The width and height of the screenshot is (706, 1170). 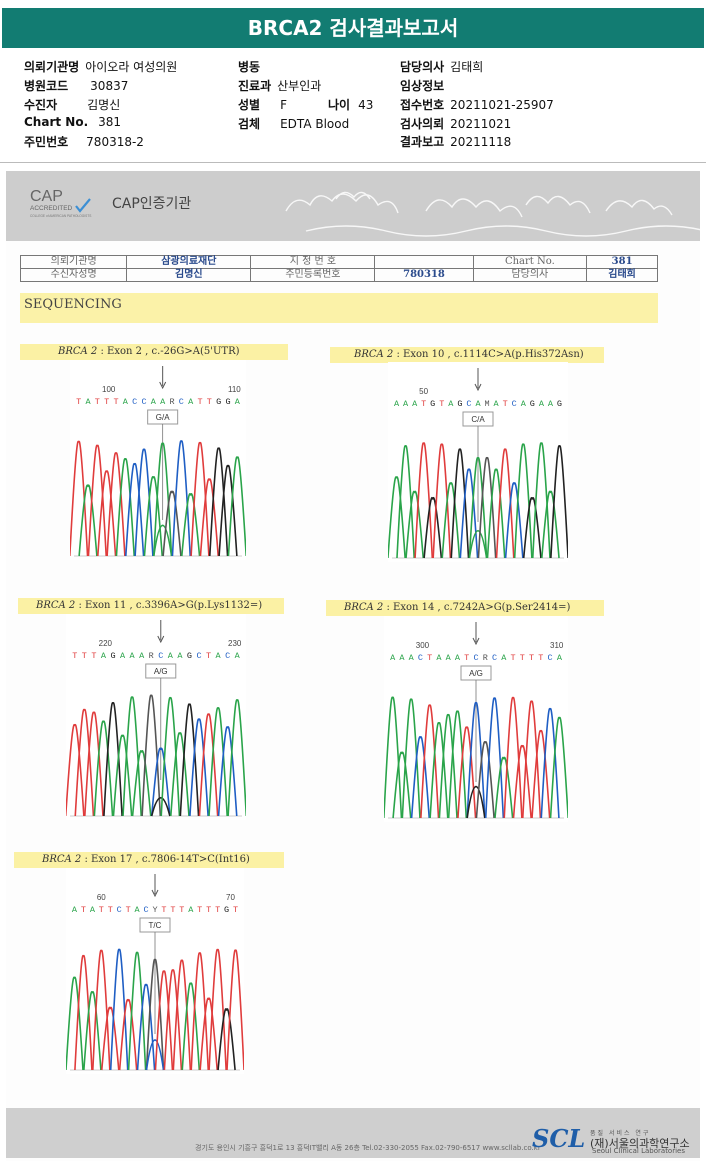 I want to click on variant-desc: : Exon 17 , c.7806-14T>C(Int16), so click(x=165, y=859).